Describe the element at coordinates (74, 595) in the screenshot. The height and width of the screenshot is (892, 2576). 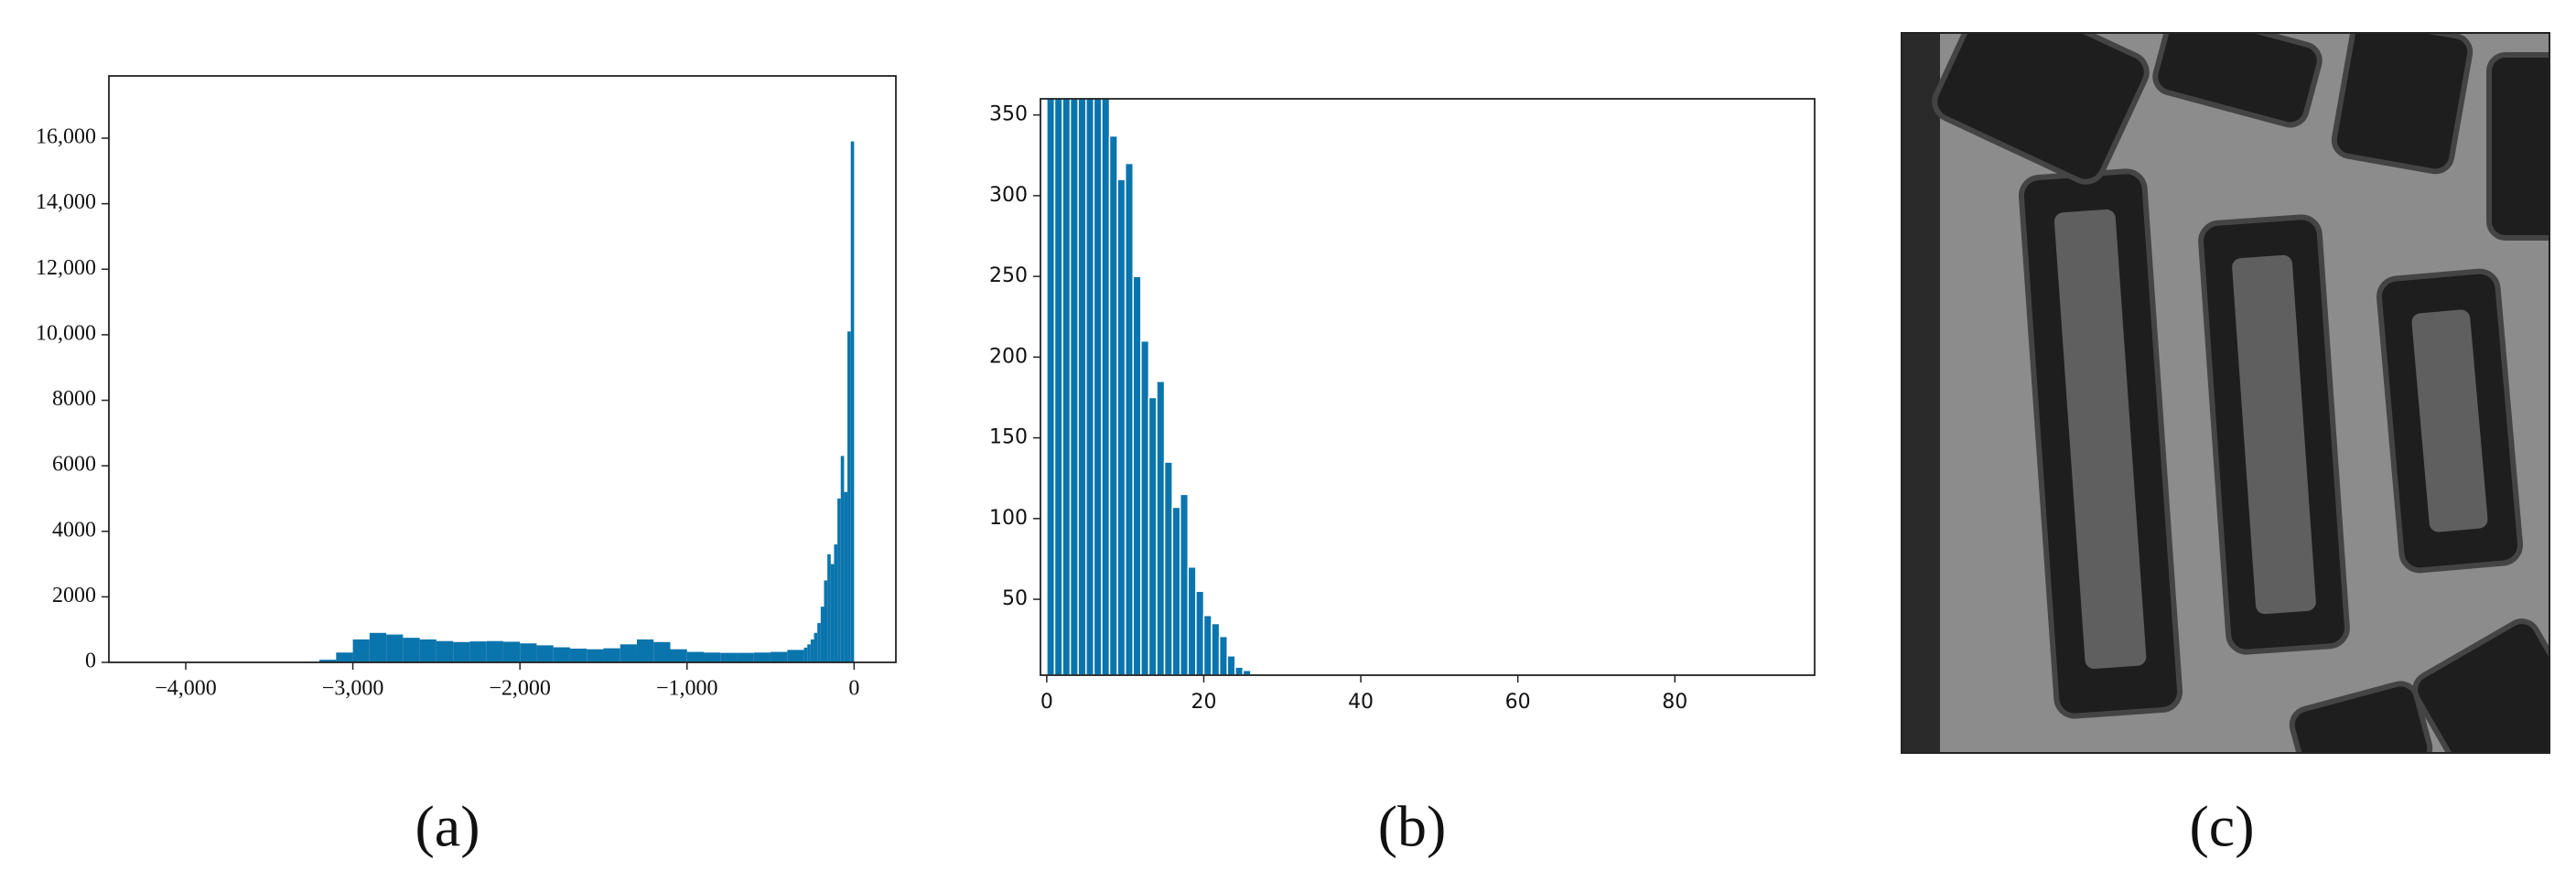
I see `y-tick-label: 2000` at that location.